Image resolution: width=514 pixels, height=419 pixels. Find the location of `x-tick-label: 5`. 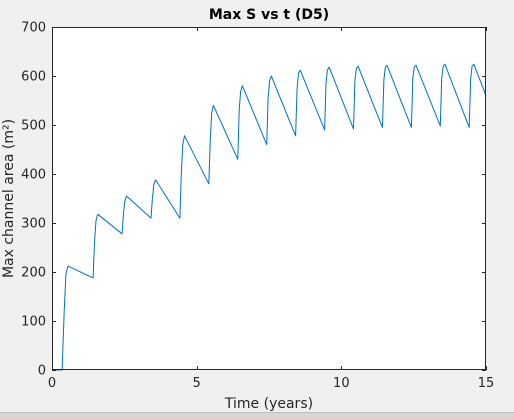

x-tick-label: 5 is located at coordinates (197, 383).